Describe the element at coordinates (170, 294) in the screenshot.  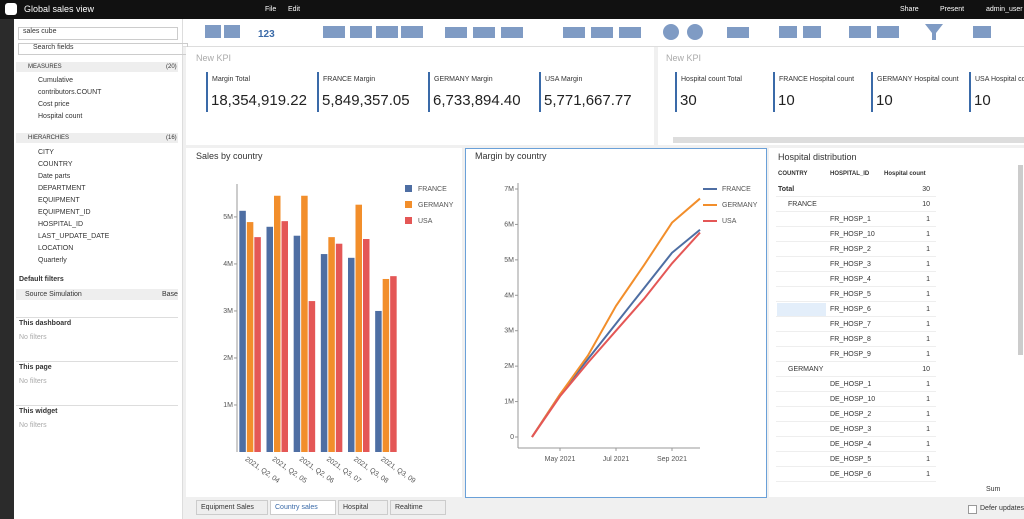
I see `source-value: Base` at that location.